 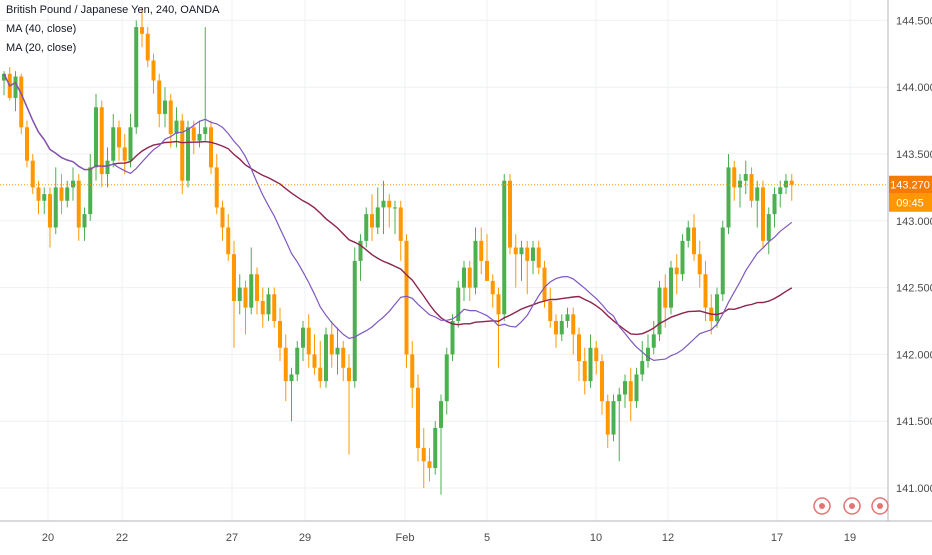 What do you see at coordinates (487, 538) in the screenshot?
I see `x-tick-label: 5` at bounding box center [487, 538].